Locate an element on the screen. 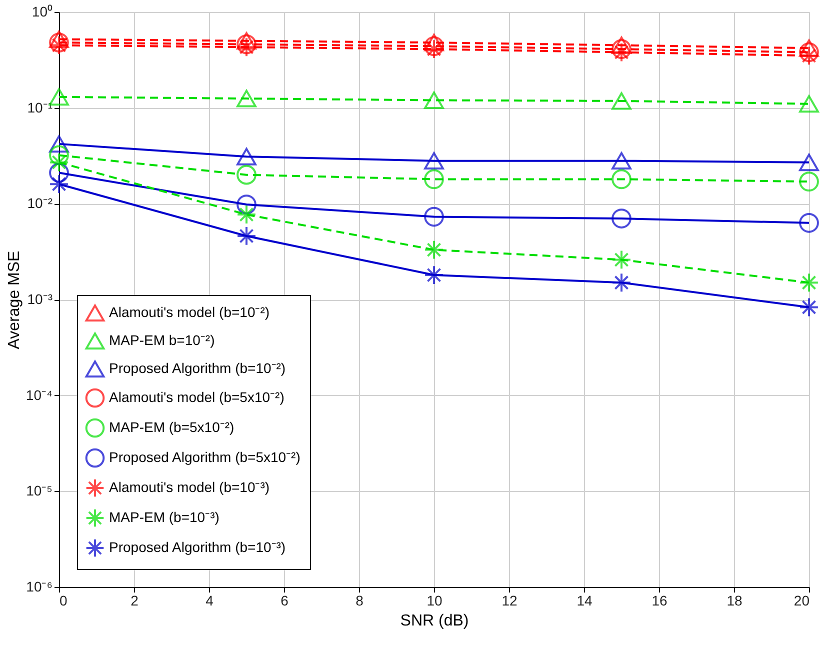  x-tick-label: 10 is located at coordinates (434, 600).